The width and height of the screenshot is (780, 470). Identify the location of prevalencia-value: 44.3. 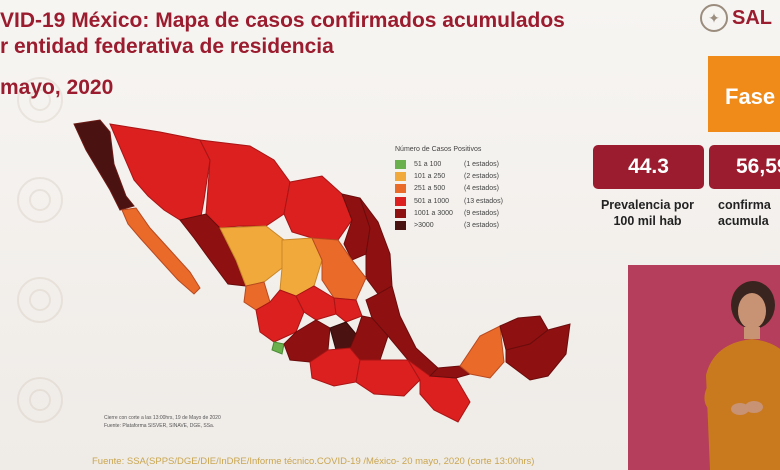
(648, 166).